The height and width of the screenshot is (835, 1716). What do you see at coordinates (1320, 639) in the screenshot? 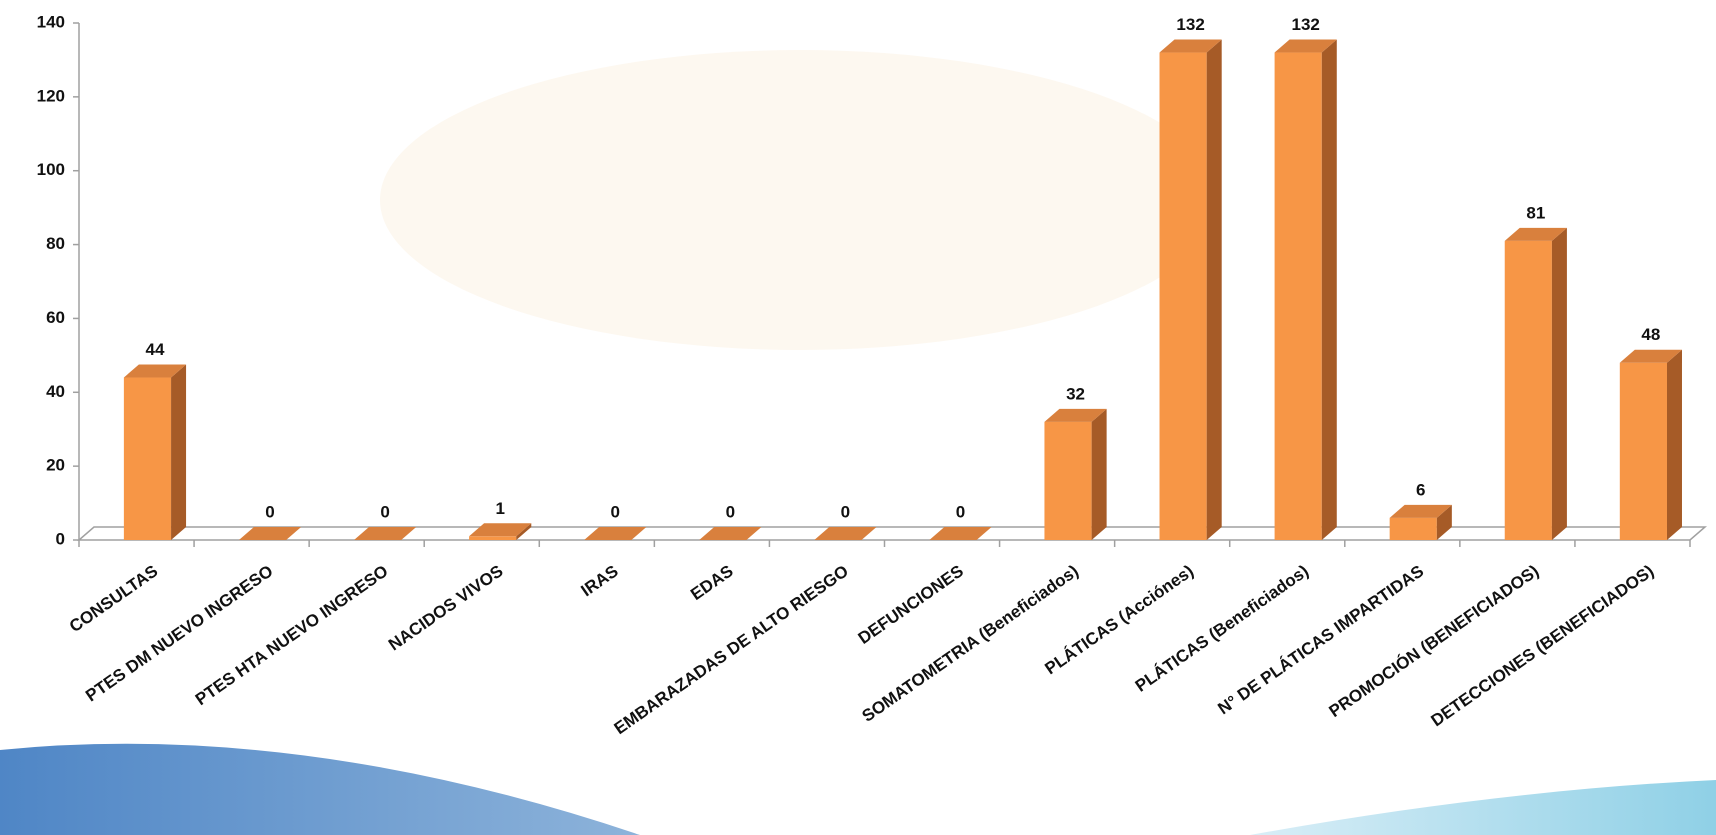
I see `x-tick-label: N° DE PLÁTICAS IMPARTIDAS` at bounding box center [1320, 639].